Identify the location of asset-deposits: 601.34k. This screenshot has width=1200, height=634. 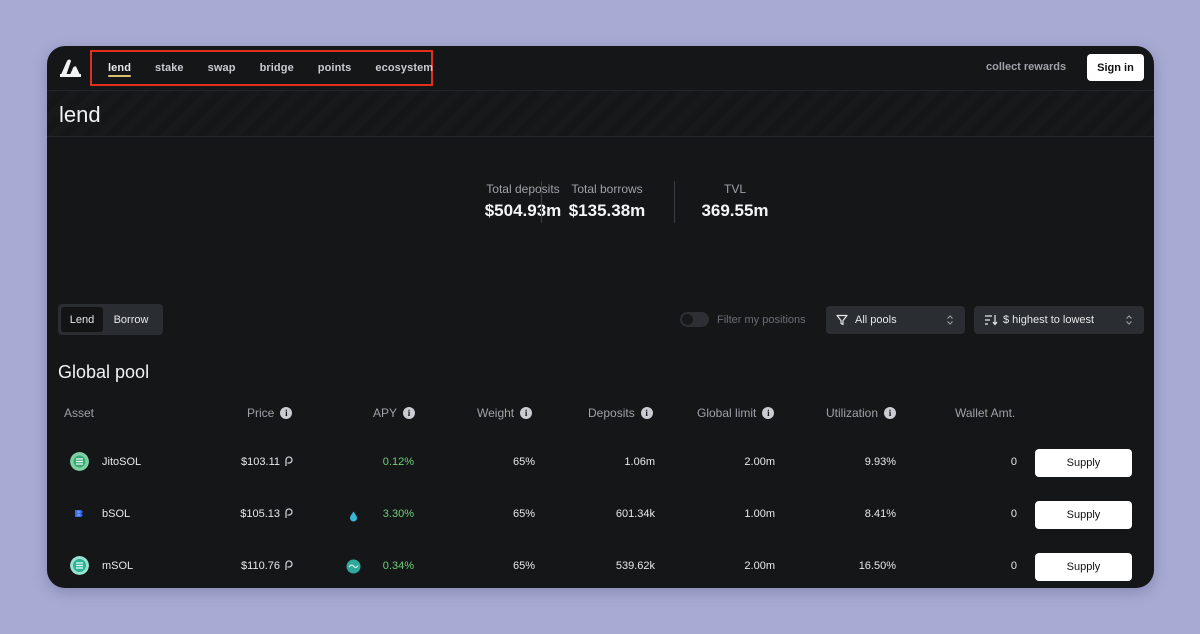
(635, 514).